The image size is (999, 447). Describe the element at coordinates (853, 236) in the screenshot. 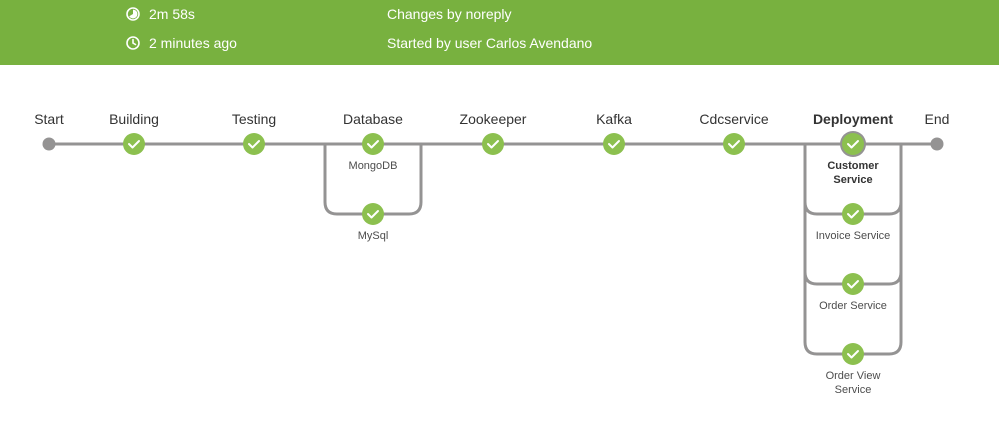

I see `branch-label-invoice-service: Invoice Service` at that location.